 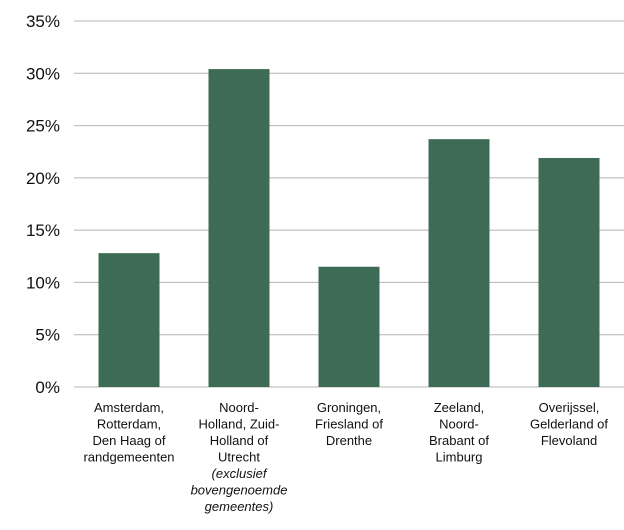 I want to click on x-tick-label-line-italic: (exclusief, so click(x=240, y=473).